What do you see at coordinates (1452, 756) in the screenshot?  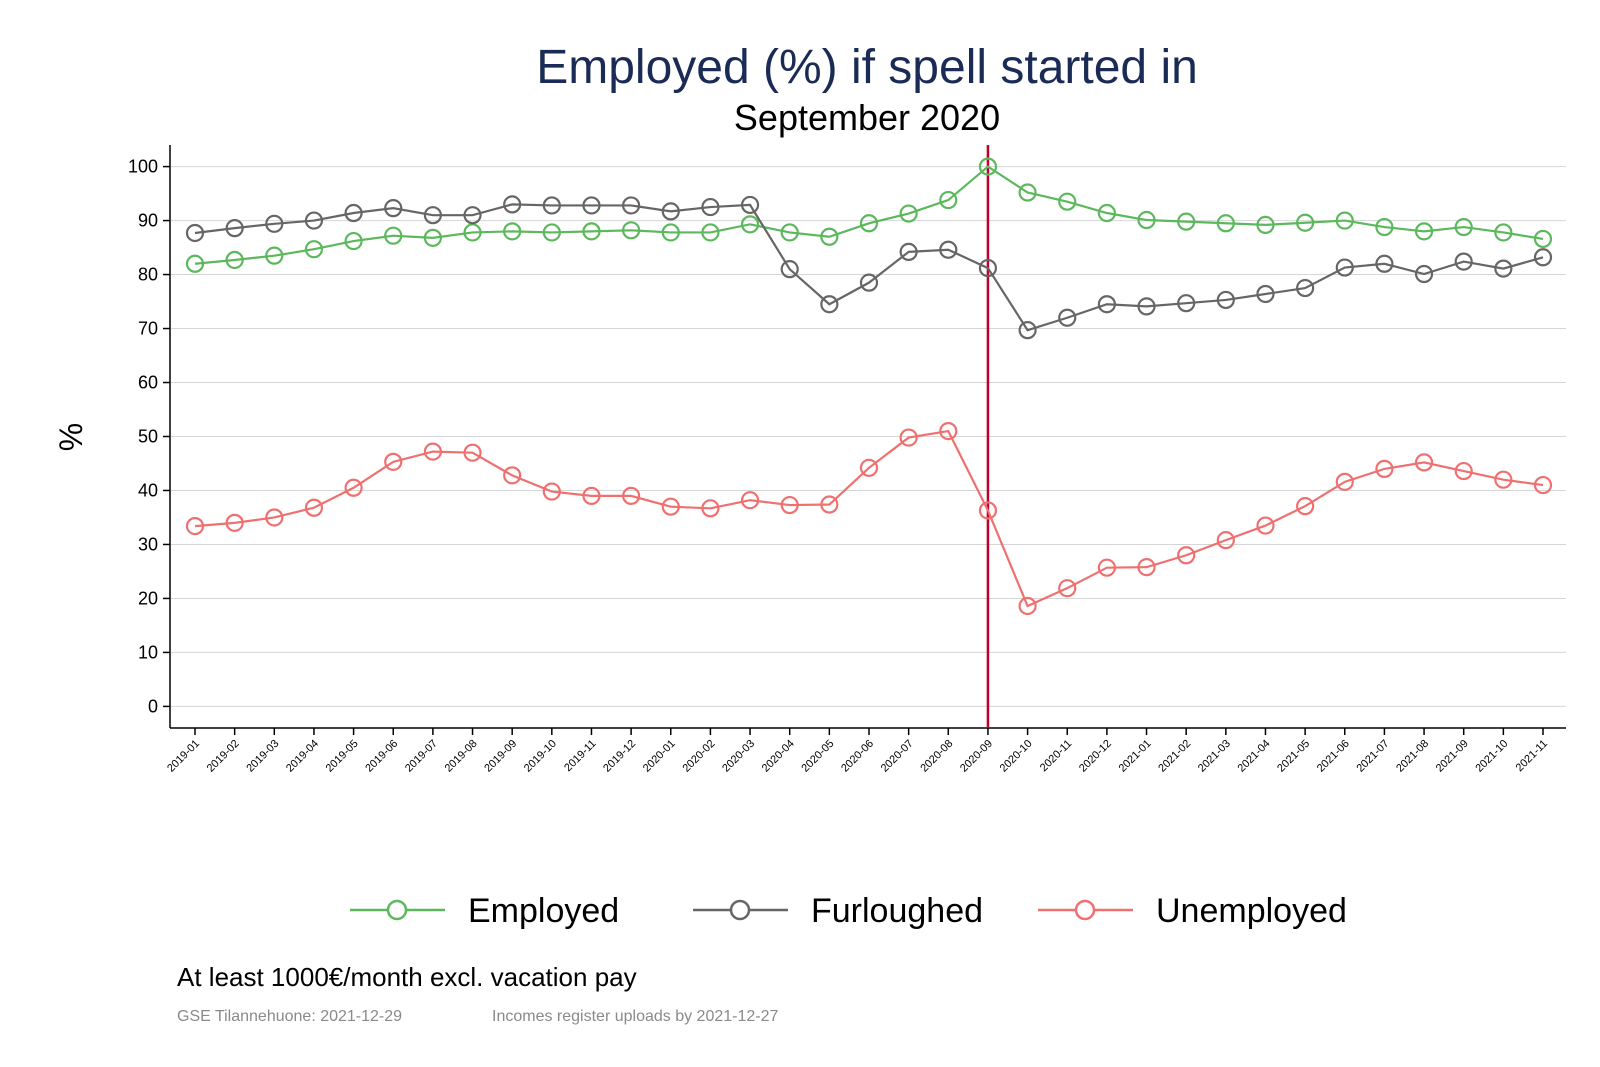 I see `x-tick-label-2021-09: 2021-09` at bounding box center [1452, 756].